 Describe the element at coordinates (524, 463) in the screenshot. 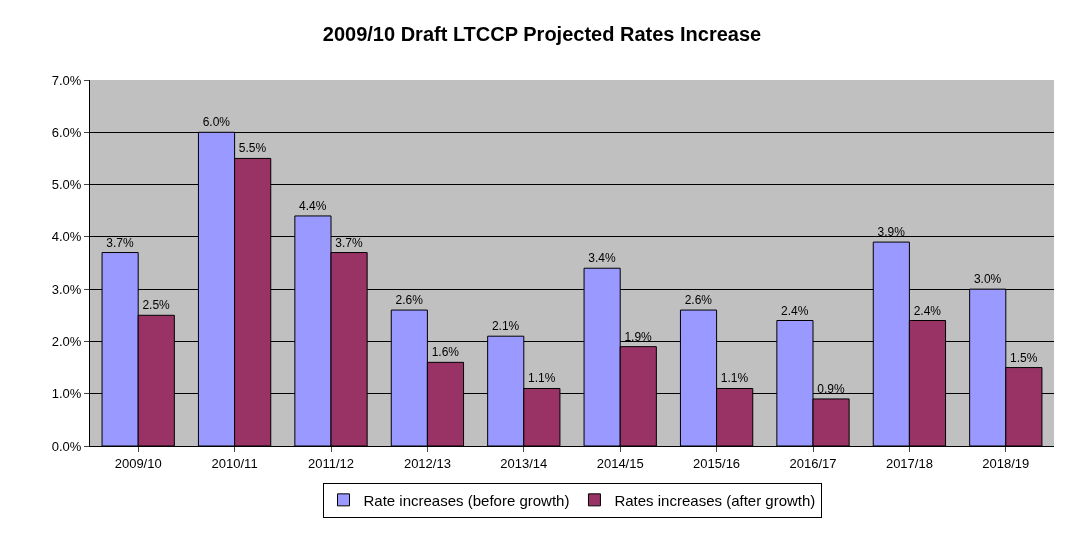

I see `x-tick-label: 2013/14` at that location.